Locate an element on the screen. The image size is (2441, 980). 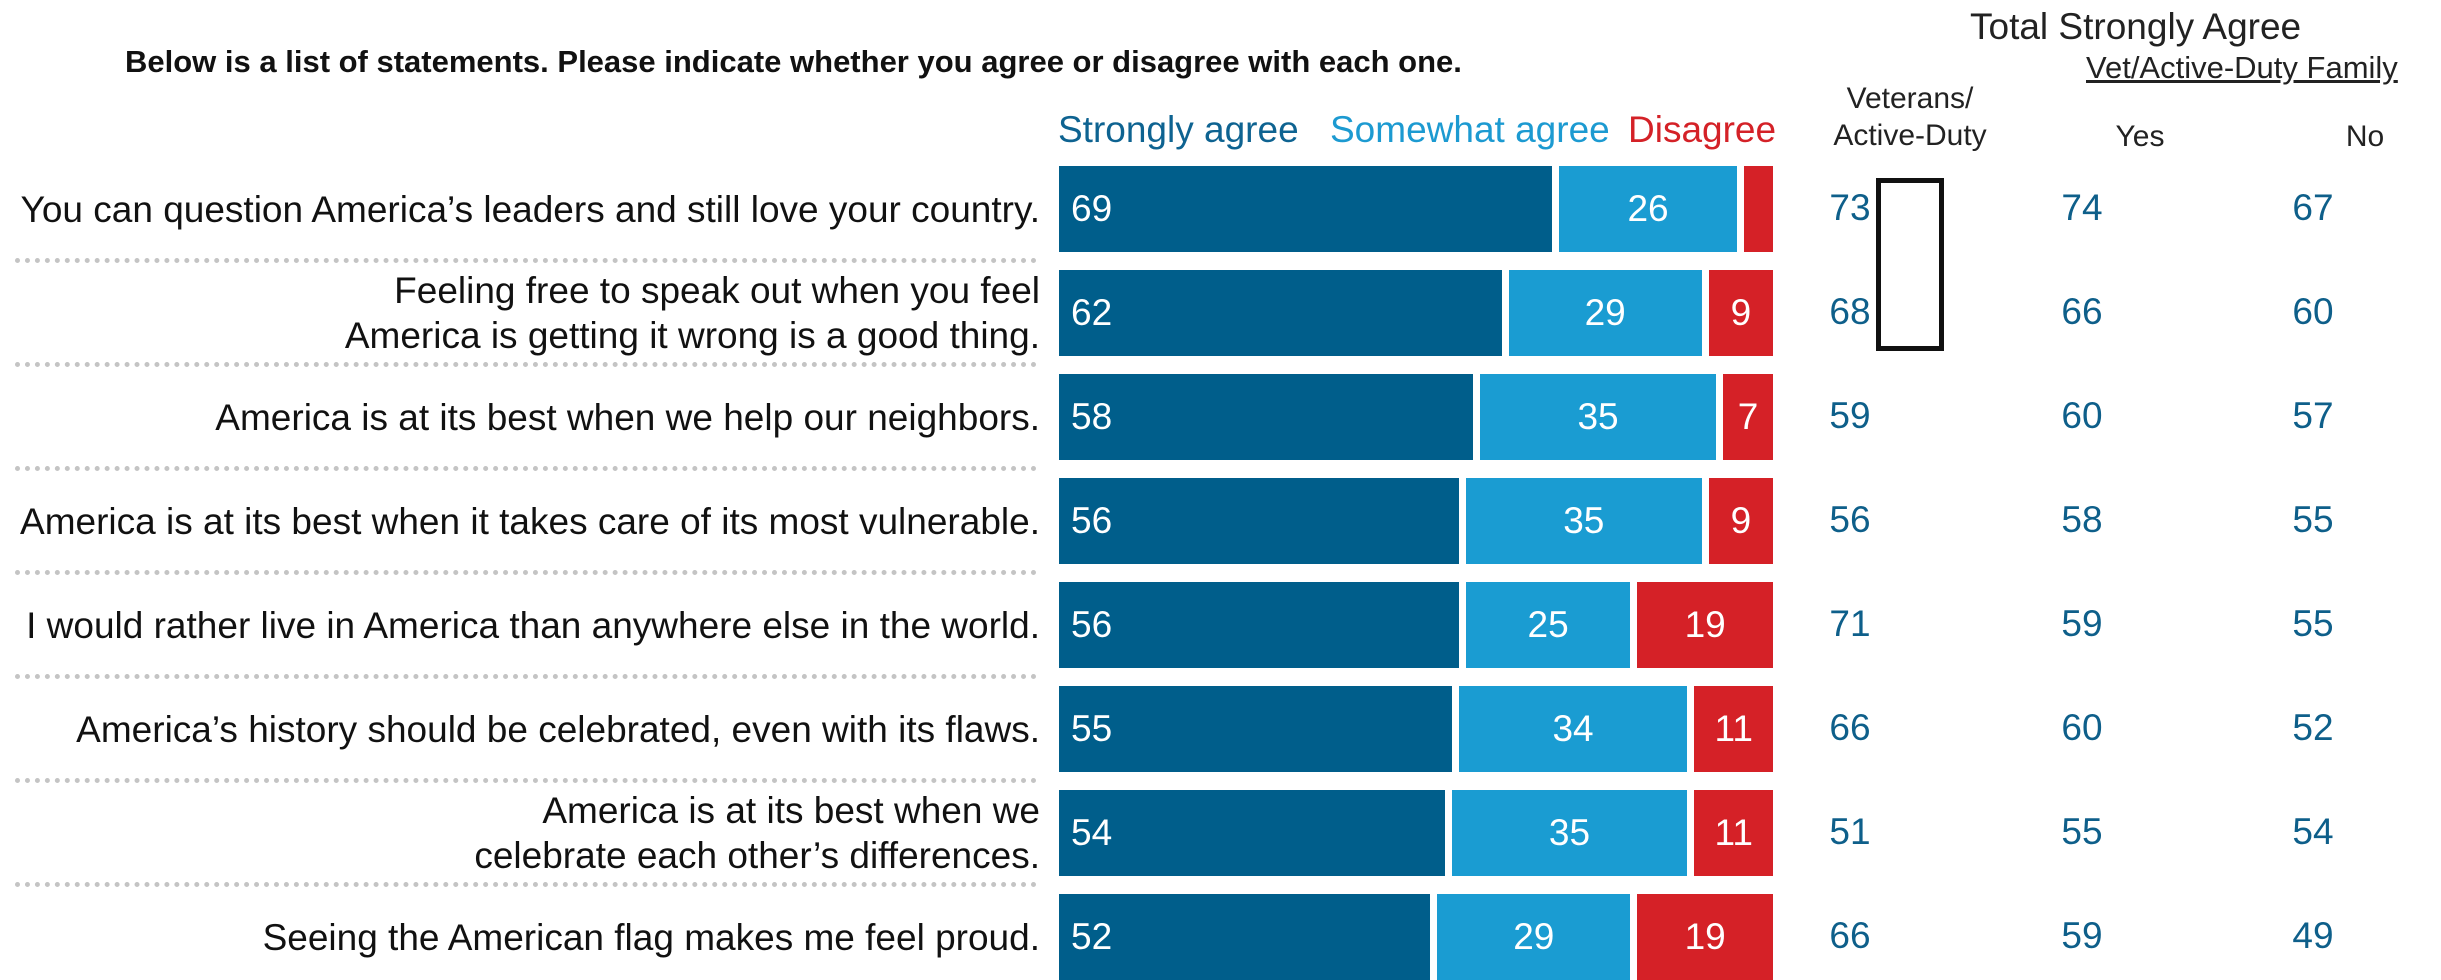
family-yes-value: 66 is located at coordinates (2082, 311).